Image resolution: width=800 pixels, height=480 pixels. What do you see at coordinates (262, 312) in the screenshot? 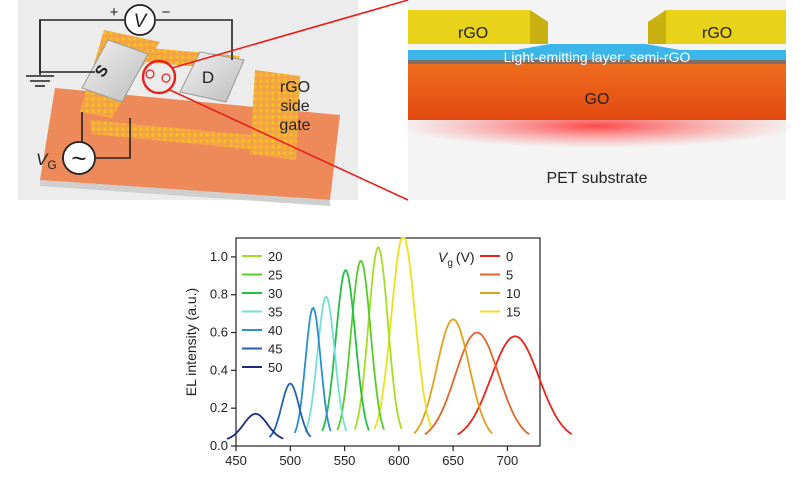
I see `legend-left: 20 25 30 35 40 45 50` at bounding box center [262, 312].